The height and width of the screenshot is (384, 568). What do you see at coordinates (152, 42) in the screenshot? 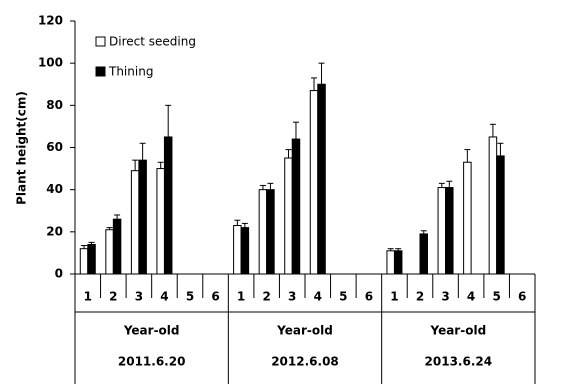
I see `legend-label: Direct seeding` at bounding box center [152, 42].